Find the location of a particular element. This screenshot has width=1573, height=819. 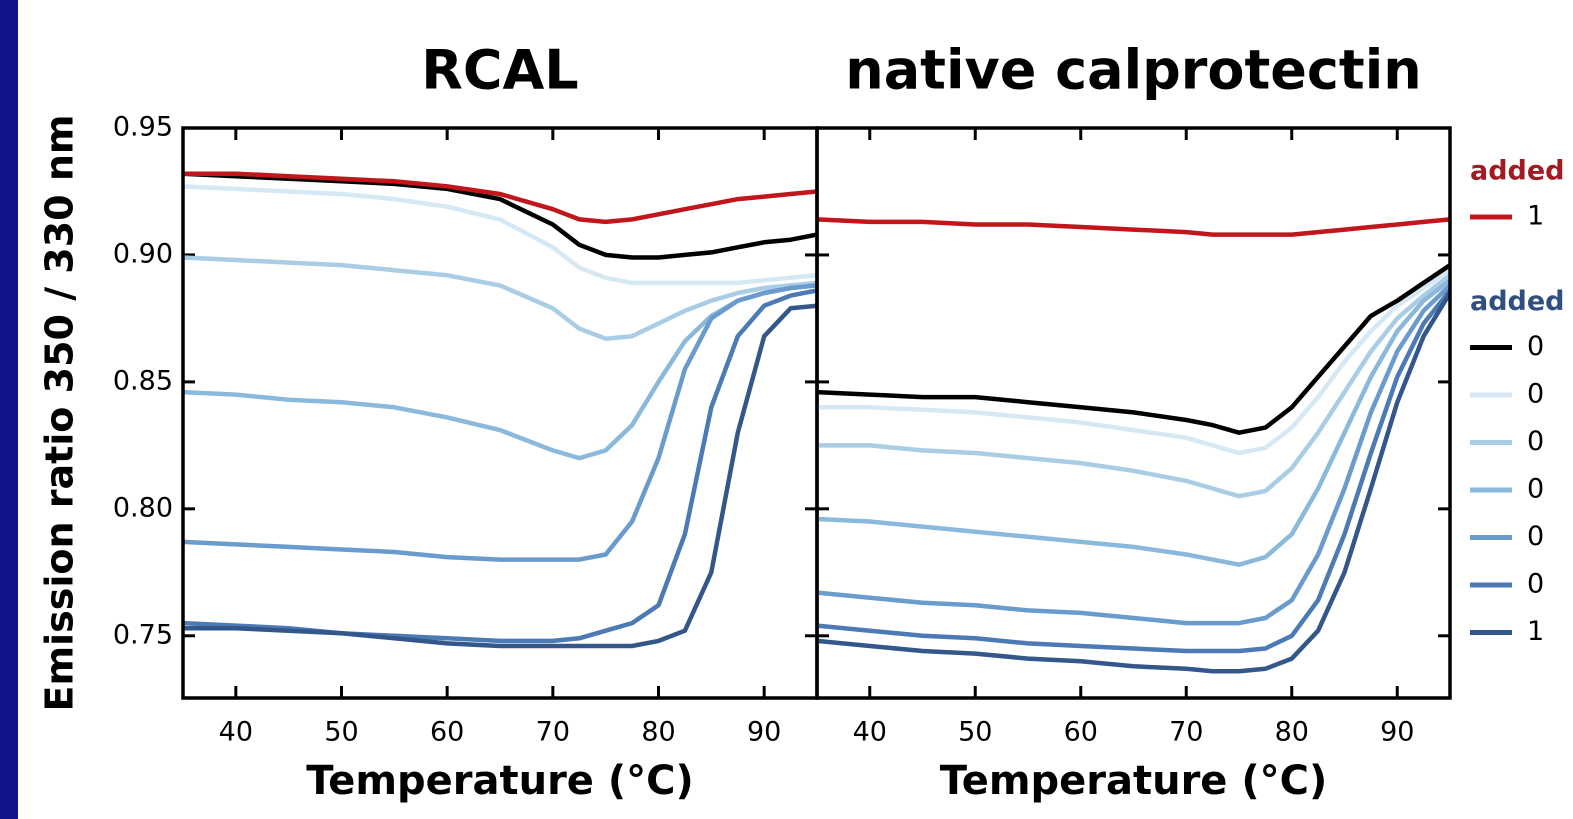

y-tick-label: 0.75 is located at coordinates (143, 634).